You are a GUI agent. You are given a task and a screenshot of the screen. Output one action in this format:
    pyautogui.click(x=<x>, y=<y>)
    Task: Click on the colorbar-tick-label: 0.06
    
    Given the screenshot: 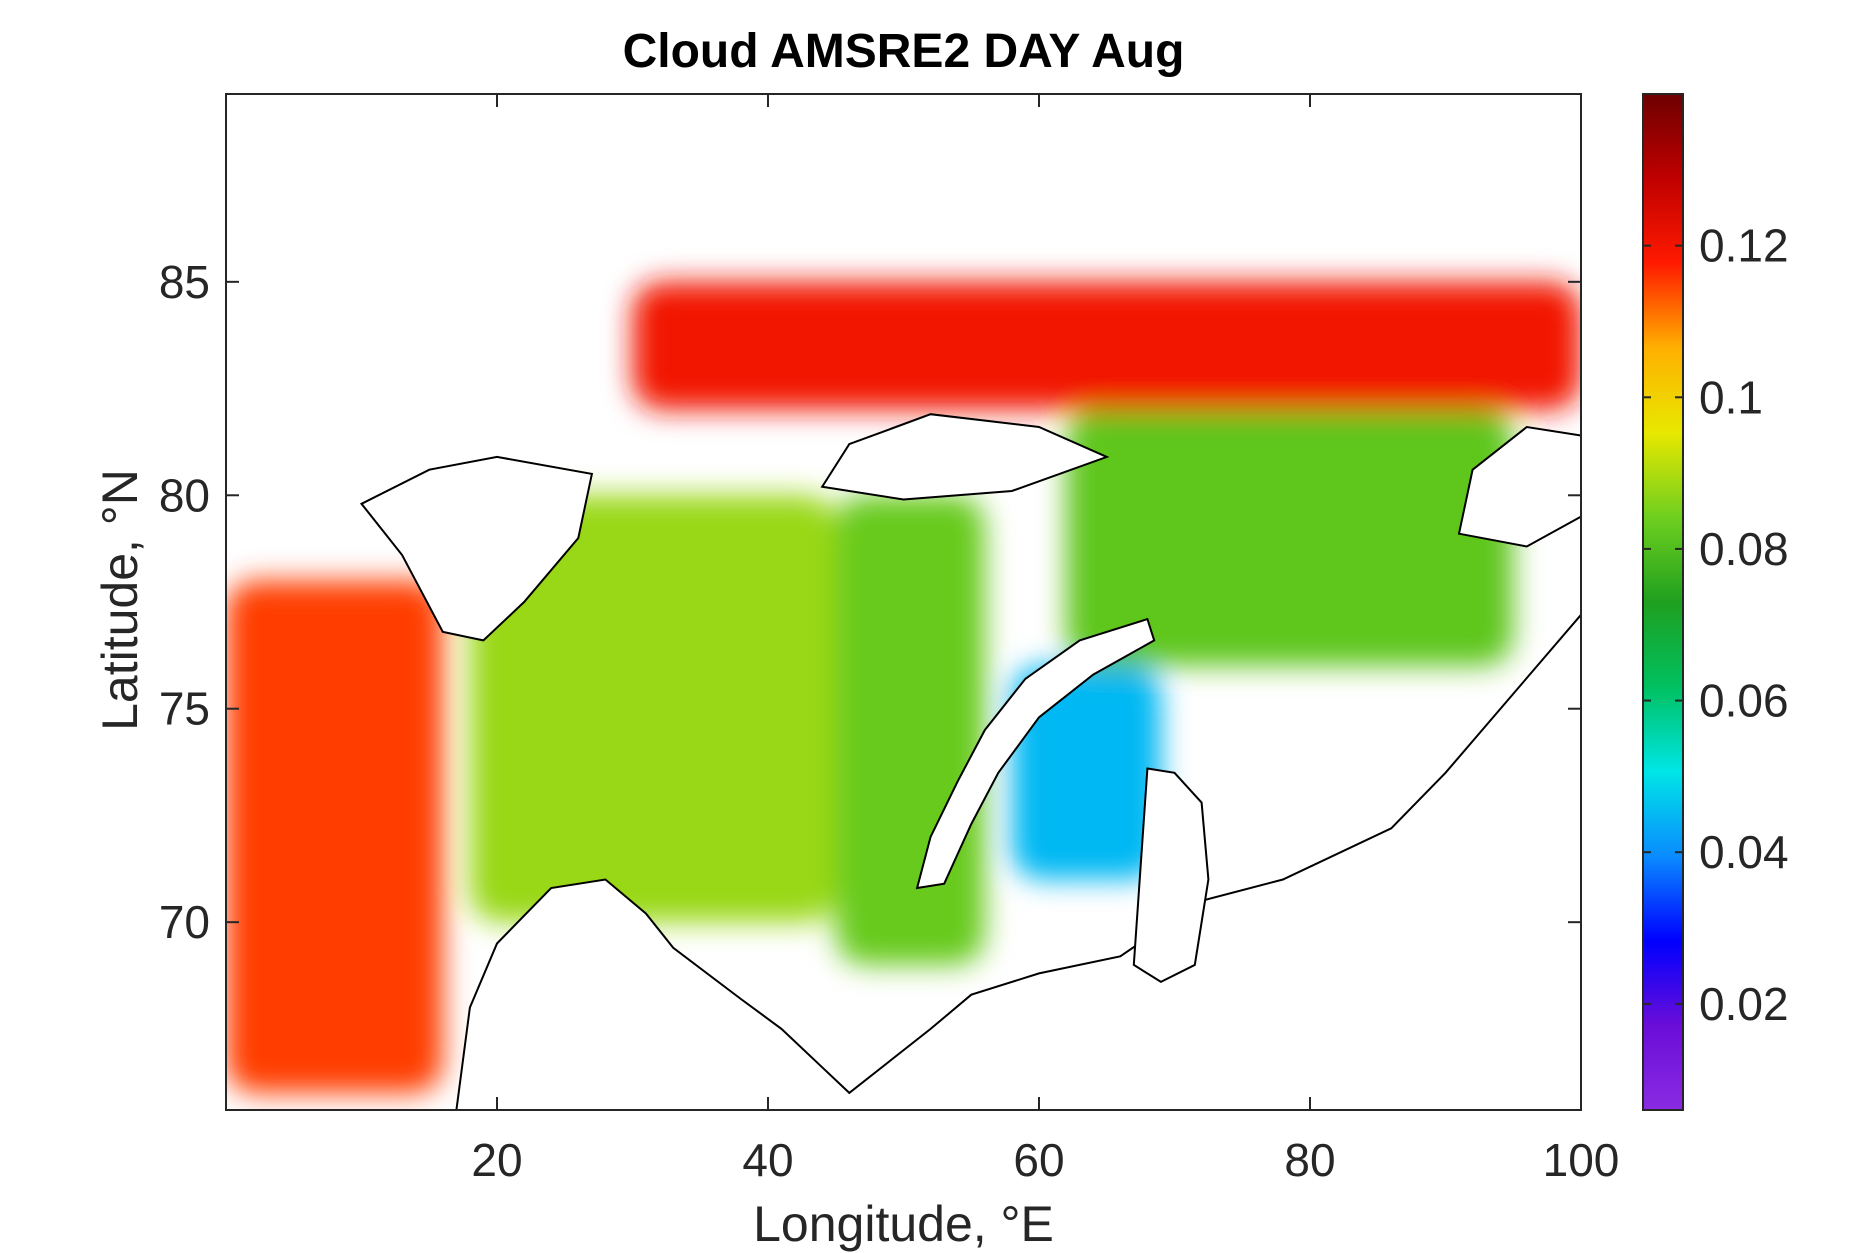 What is the action you would take?
    pyautogui.click(x=1744, y=701)
    